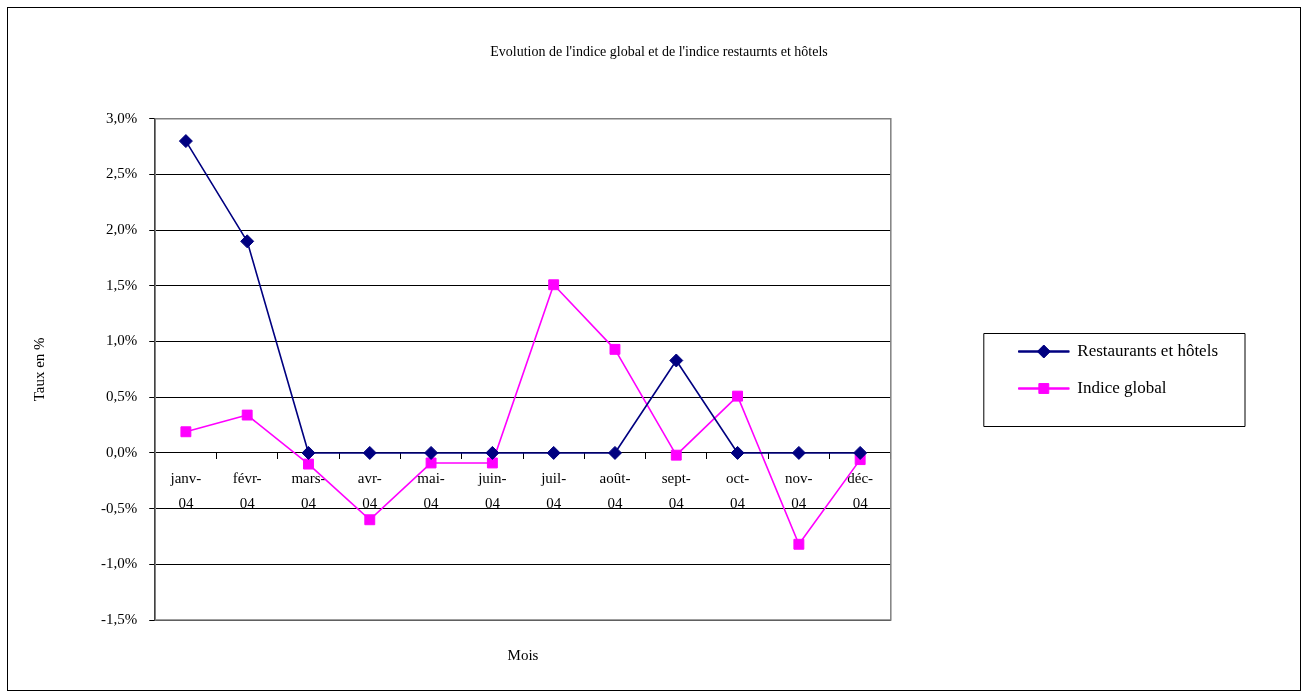 This screenshot has width=1308, height=696. What do you see at coordinates (121, 396) in the screenshot?
I see `y-tick-label: 0,5%` at bounding box center [121, 396].